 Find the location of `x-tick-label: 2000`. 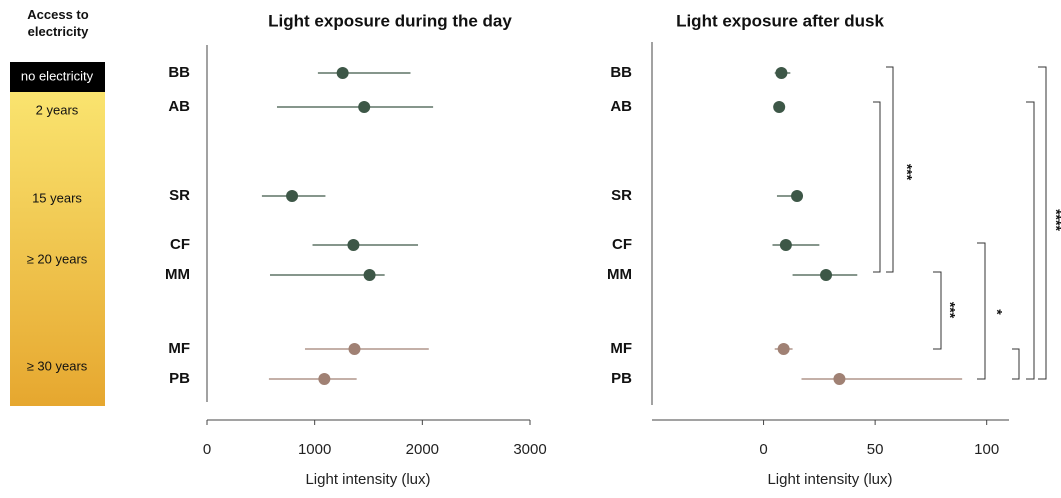

x-tick-label: 2000 is located at coordinates (422, 449).